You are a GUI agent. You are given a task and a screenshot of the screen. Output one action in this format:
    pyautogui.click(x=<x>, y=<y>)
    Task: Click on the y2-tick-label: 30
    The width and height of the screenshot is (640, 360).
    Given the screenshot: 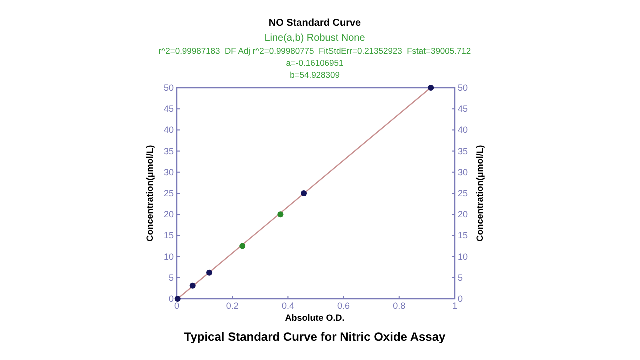 What is the action you would take?
    pyautogui.click(x=463, y=172)
    